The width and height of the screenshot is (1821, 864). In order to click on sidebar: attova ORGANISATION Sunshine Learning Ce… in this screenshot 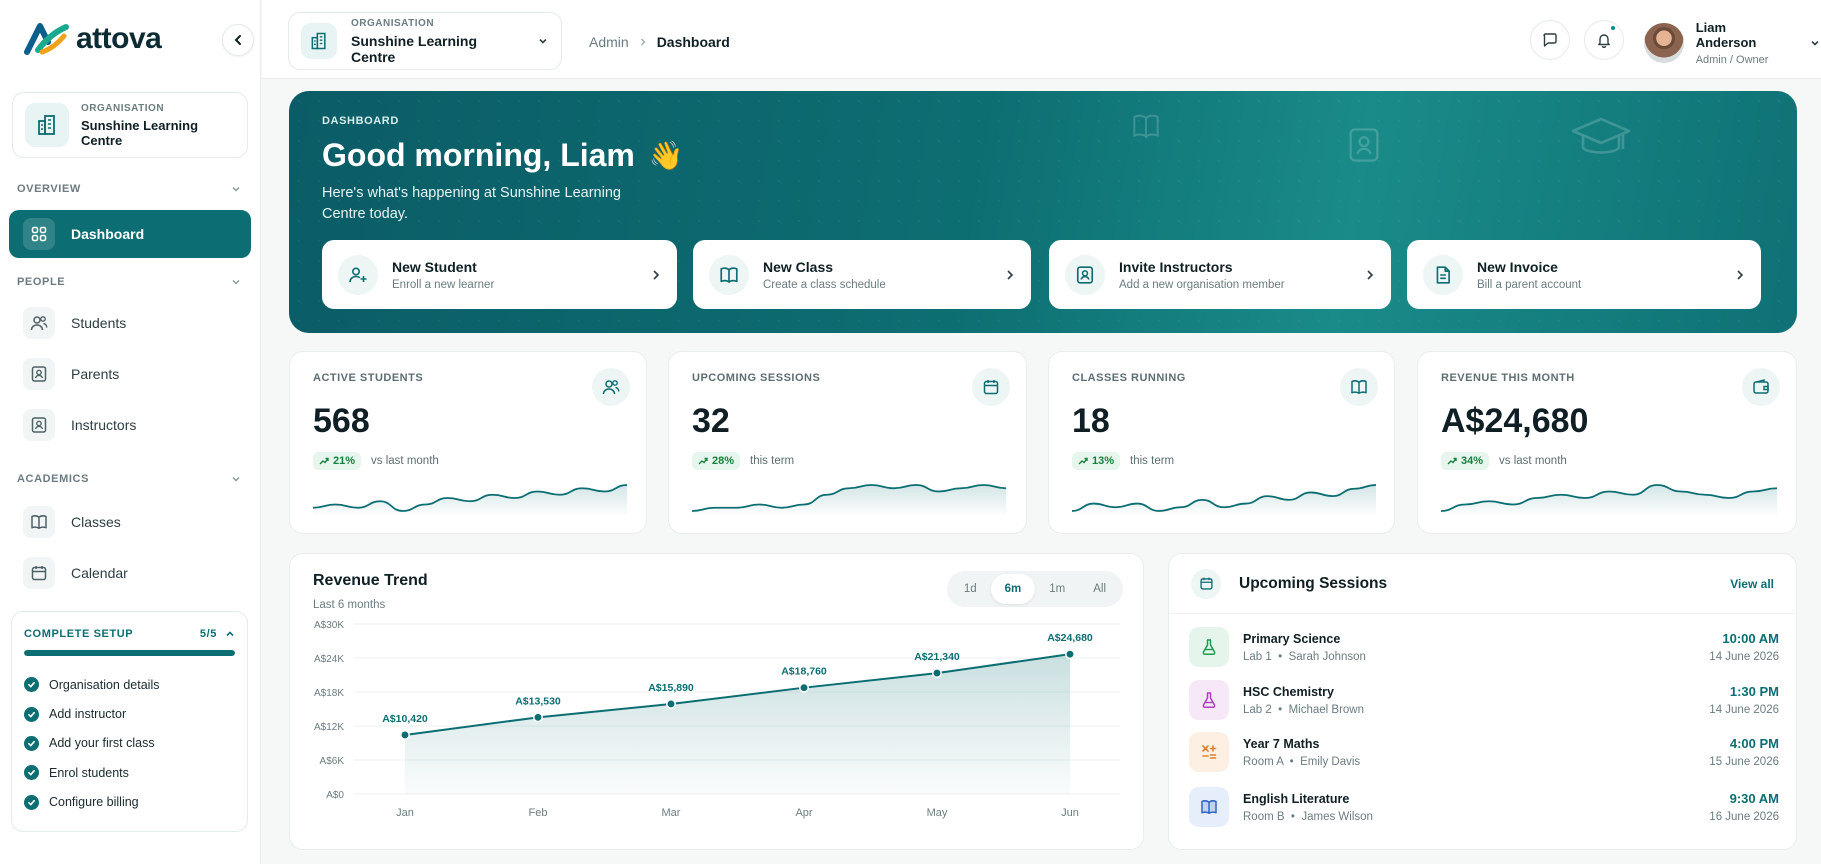, I will do `click(130, 432)`.